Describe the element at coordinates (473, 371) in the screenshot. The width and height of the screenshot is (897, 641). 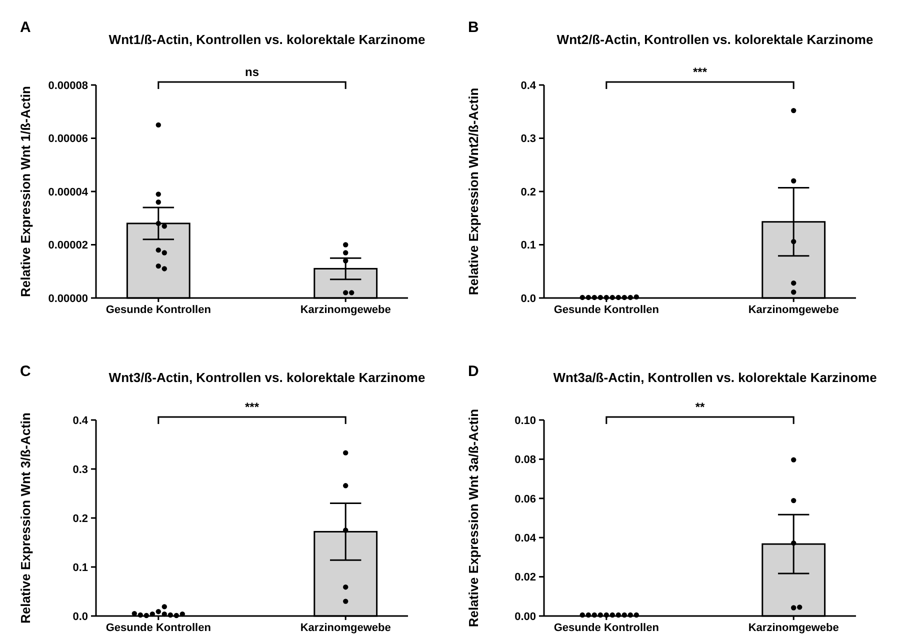
I see `text: D` at that location.